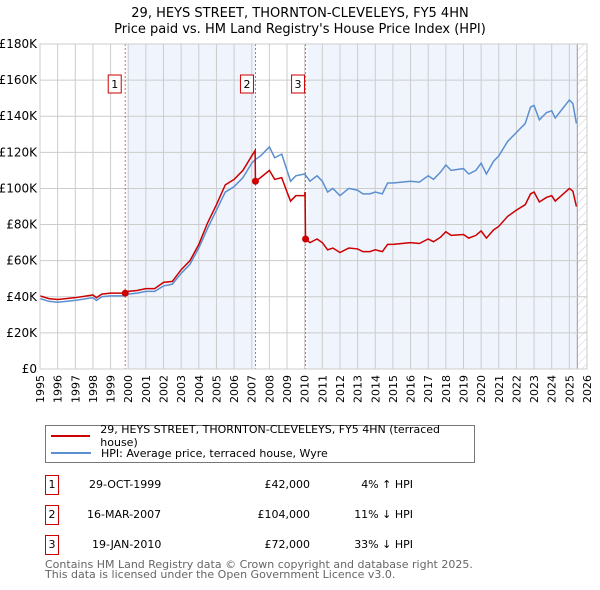 The height and width of the screenshot is (590, 600). I want to click on transaction-hpi: 4% ↑ HPI, so click(387, 484).